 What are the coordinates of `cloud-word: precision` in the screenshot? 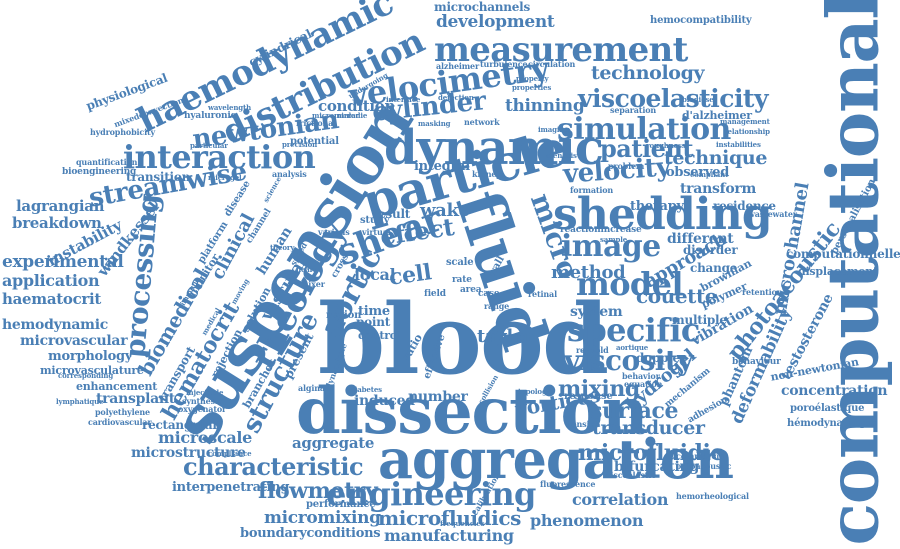 It's located at (300, 144).